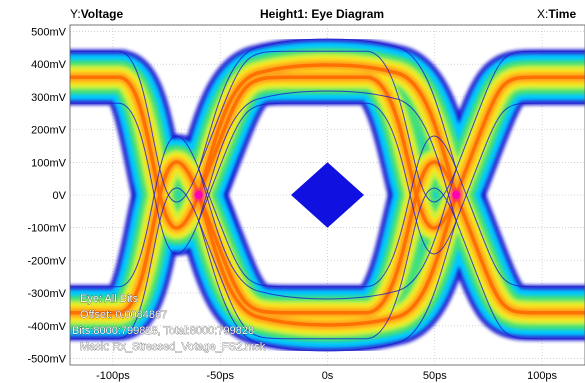  I want to click on y-axis-prefix: Y:, so click(75, 14).